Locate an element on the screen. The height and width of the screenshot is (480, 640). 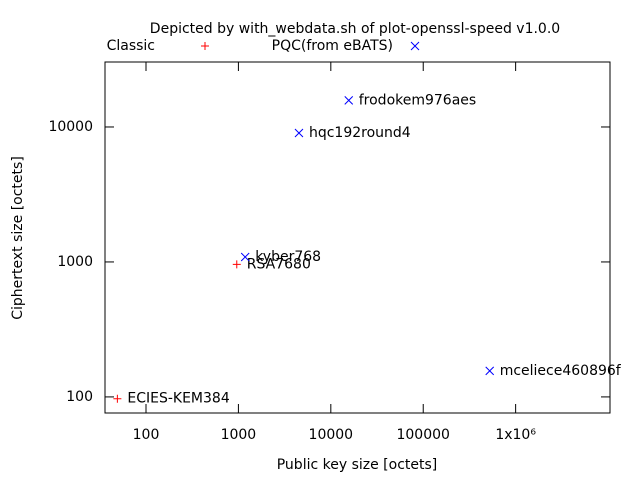
point-label: ECIES-KEM384 is located at coordinates (178, 399).